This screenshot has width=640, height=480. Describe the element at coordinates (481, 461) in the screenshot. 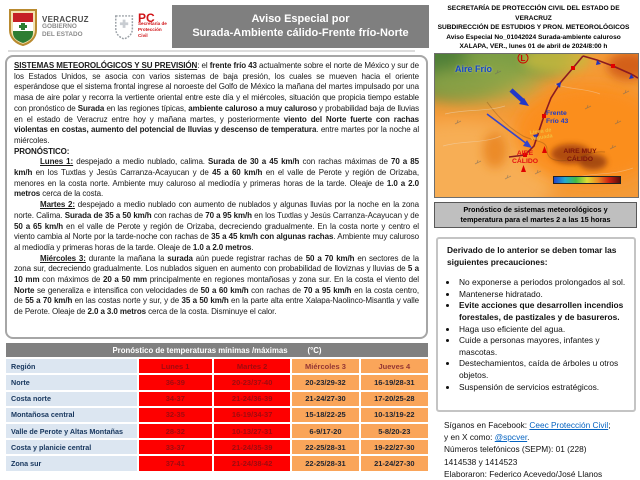

I see `phone-line2: 1414538 y 1414523` at that location.